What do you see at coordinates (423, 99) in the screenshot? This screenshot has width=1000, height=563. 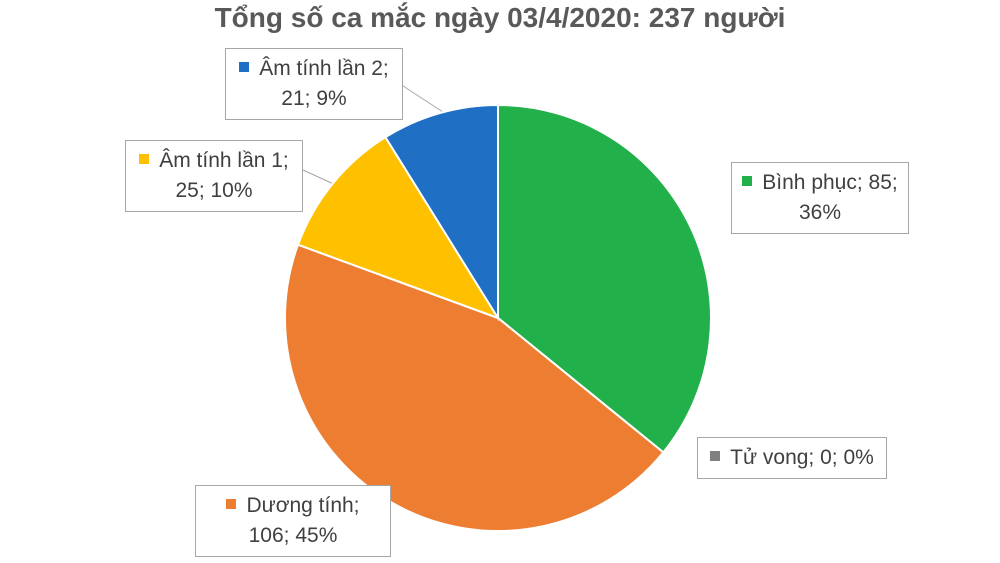 I see `leader-line` at bounding box center [423, 99].